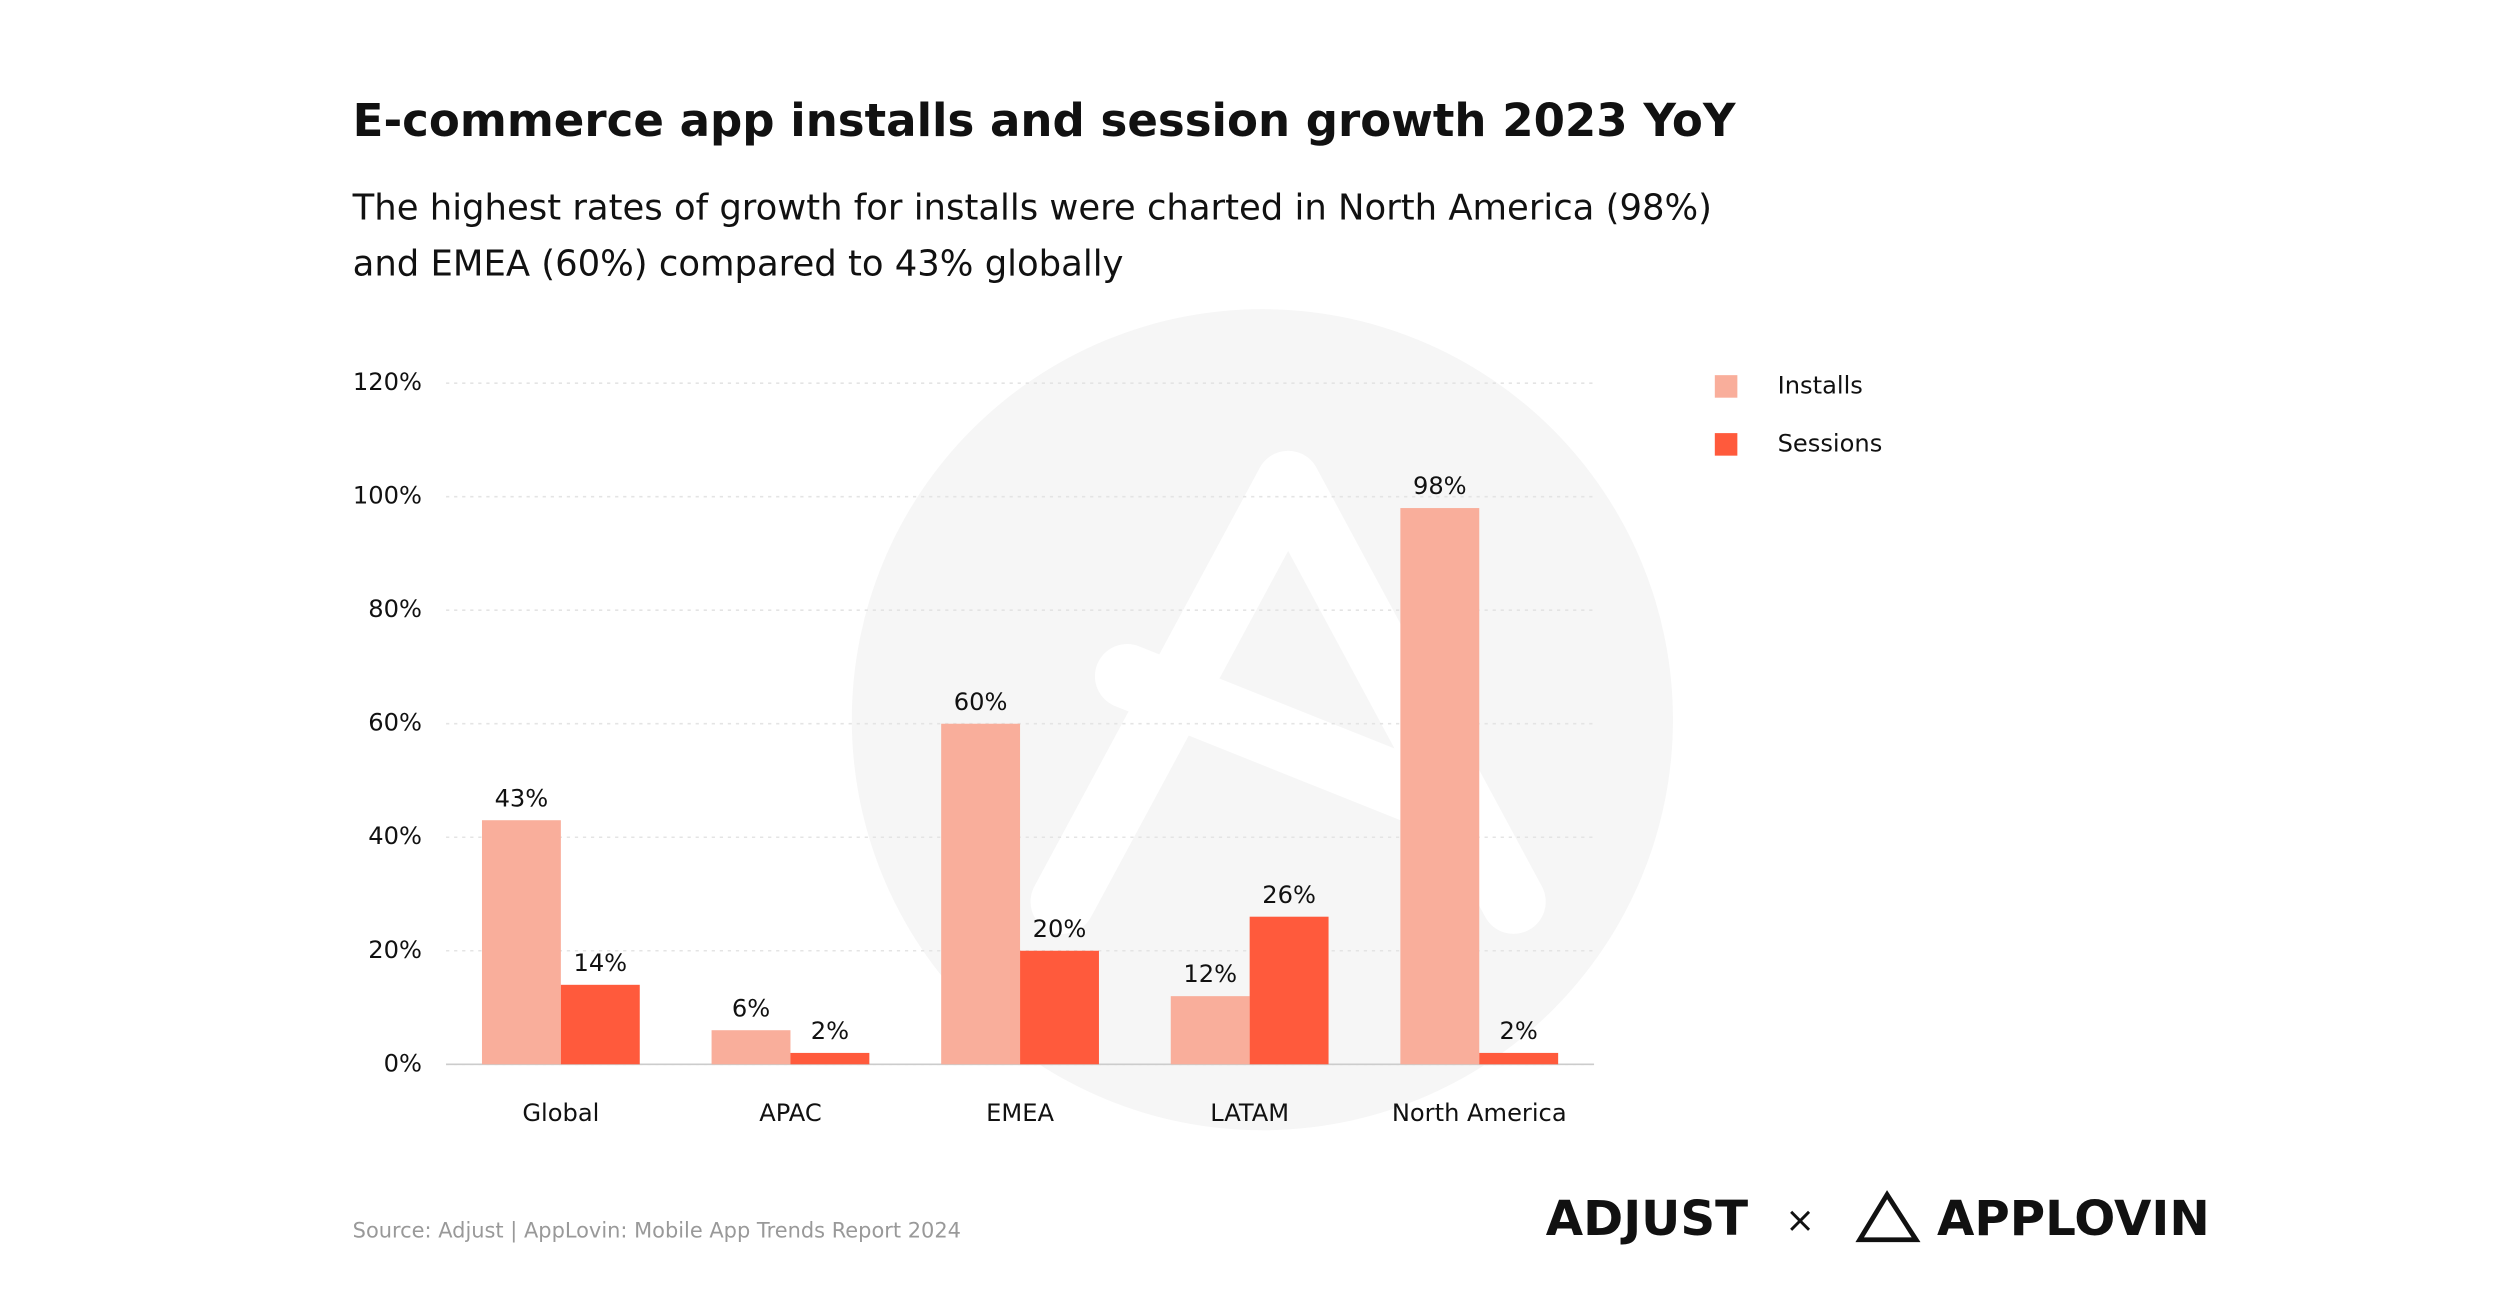 The image size is (2499, 1309). What do you see at coordinates (560, 1113) in the screenshot?
I see `x-tick-label: Global` at bounding box center [560, 1113].